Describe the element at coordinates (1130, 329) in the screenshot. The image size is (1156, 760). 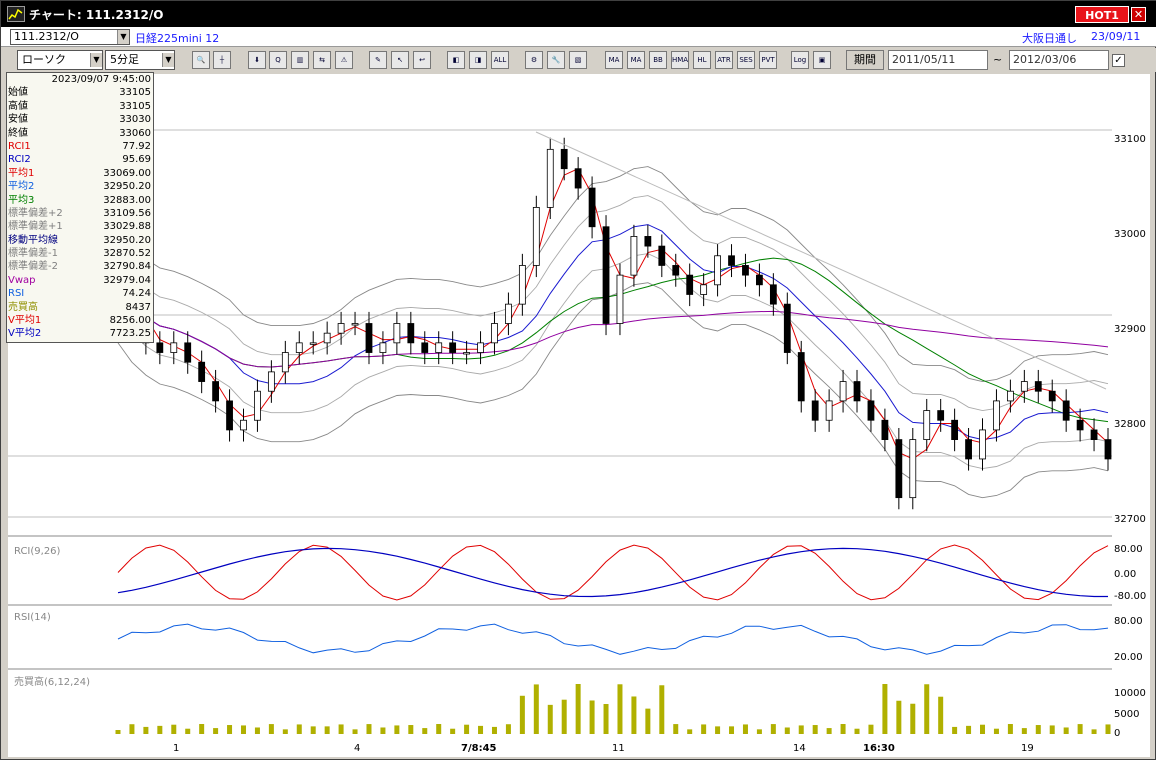
I see `price-tick: 32900` at that location.